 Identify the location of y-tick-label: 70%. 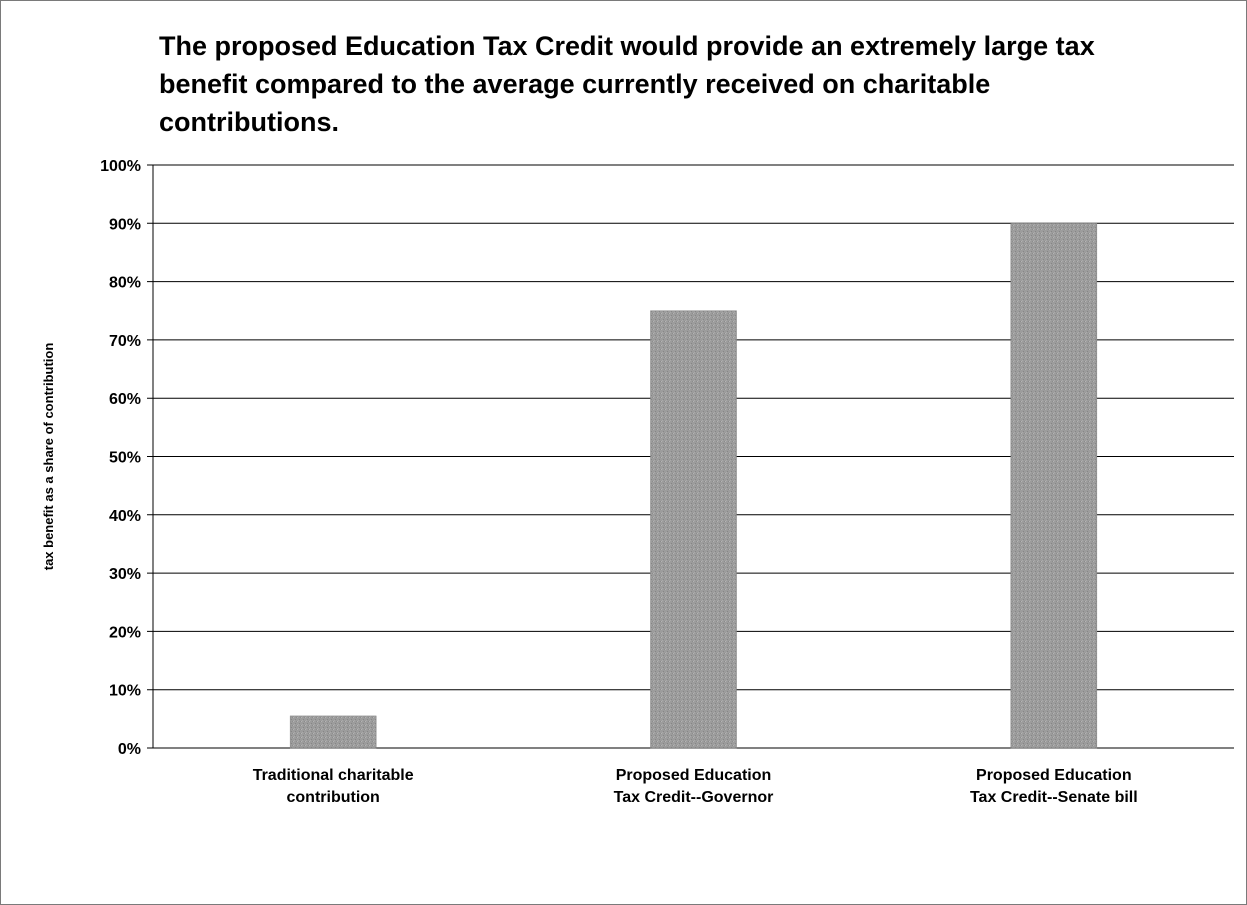
(125, 341).